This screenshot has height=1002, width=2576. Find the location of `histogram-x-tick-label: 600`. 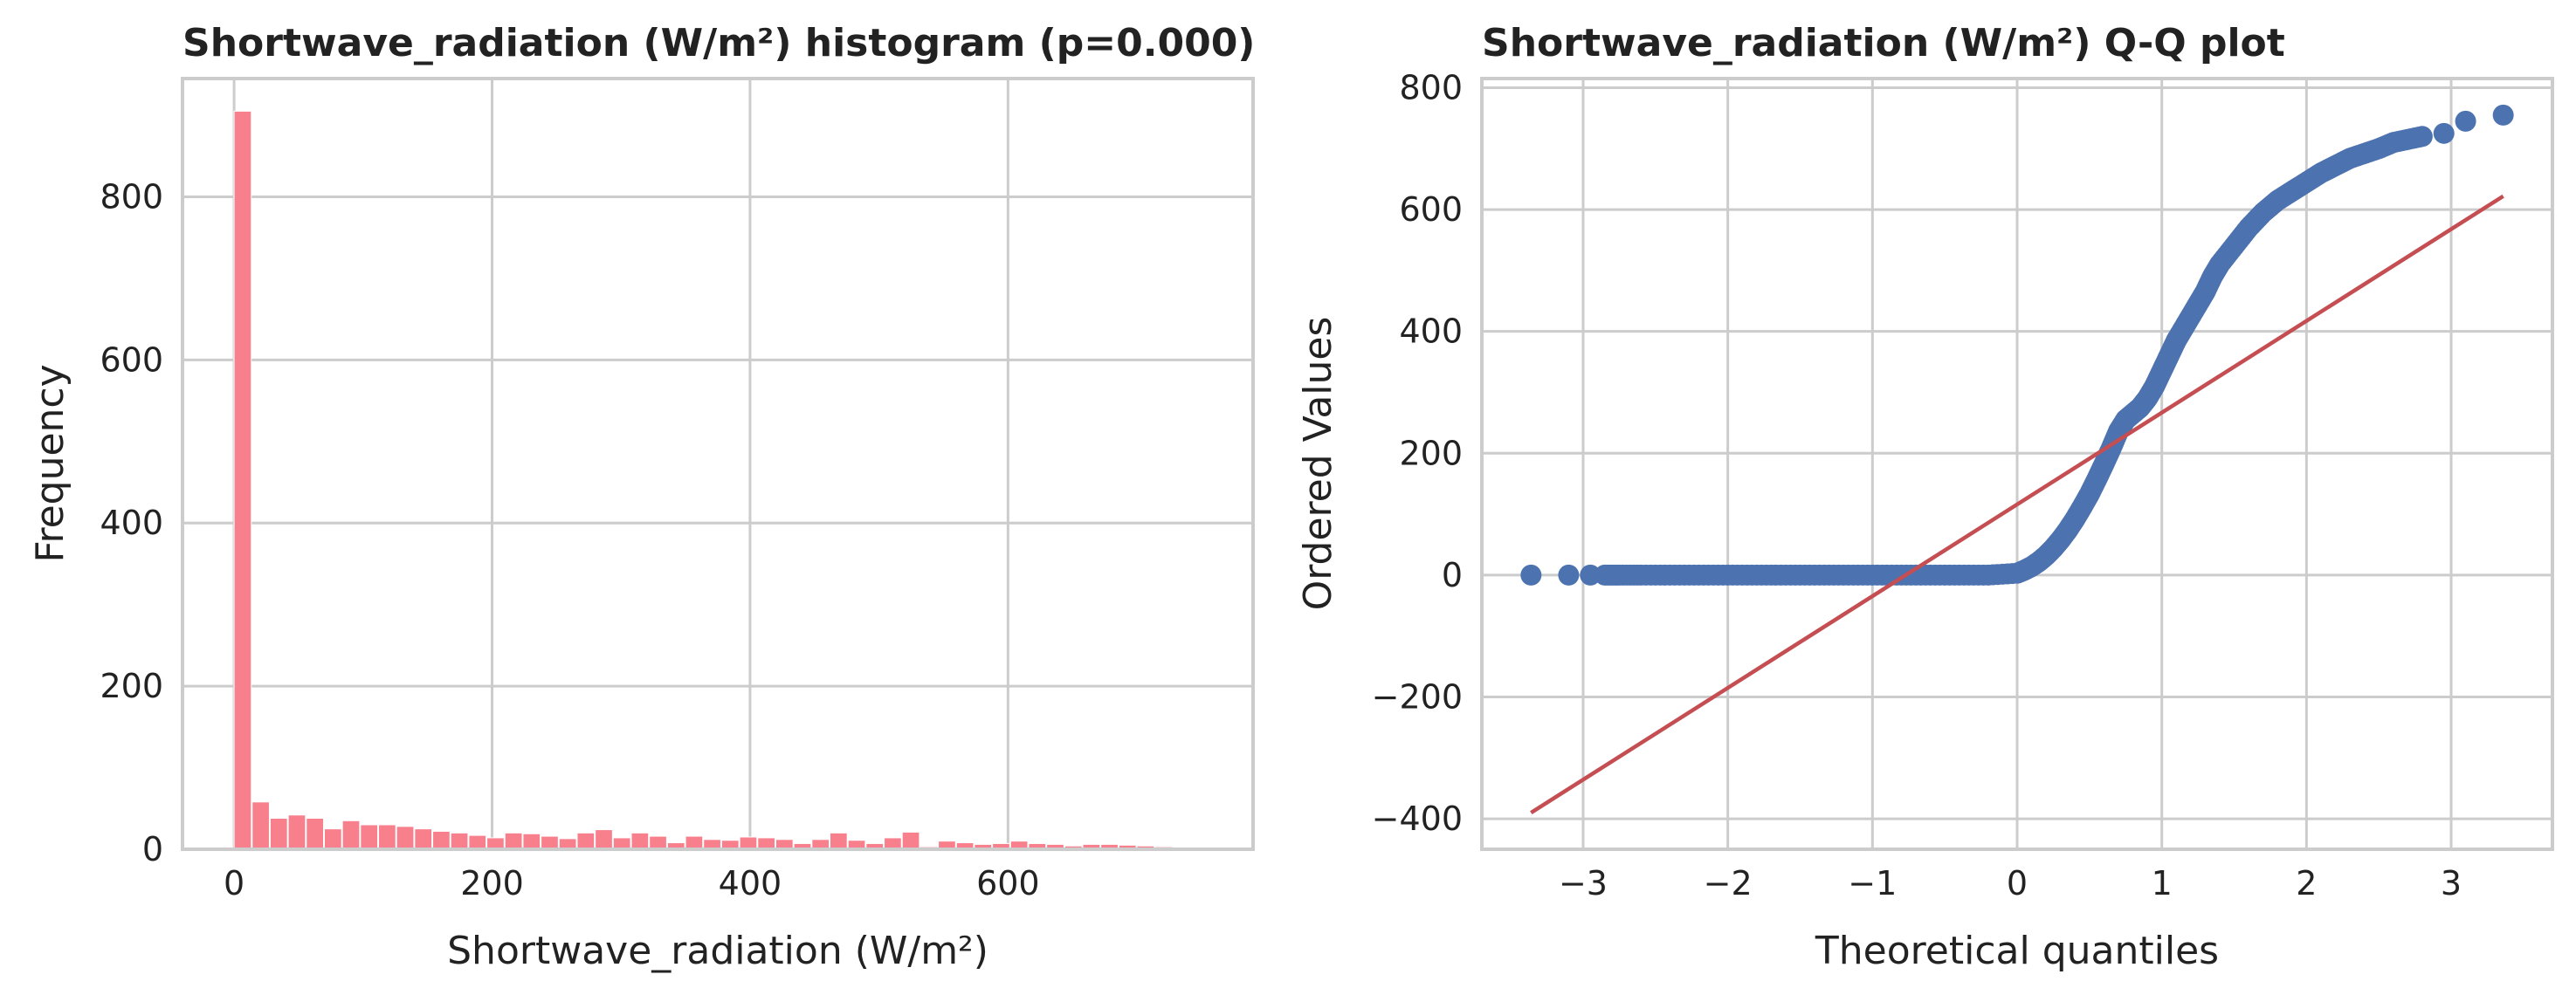

histogram-x-tick-label: 600 is located at coordinates (1008, 883).